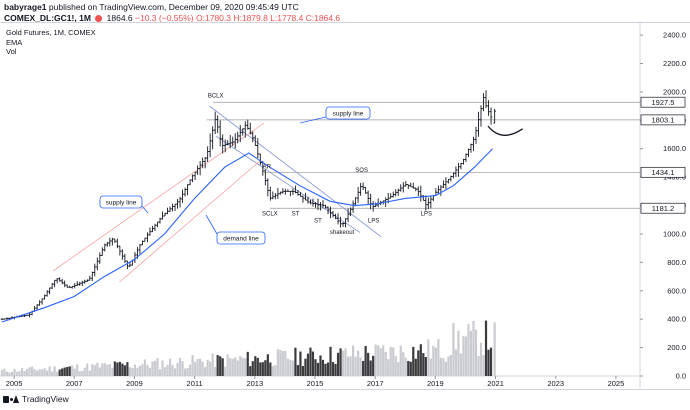 Image resolution: width=690 pixels, height=410 pixels. What do you see at coordinates (51, 32) in the screenshot?
I see `legend-title: Gold Futures, 1M, COMEX` at bounding box center [51, 32].